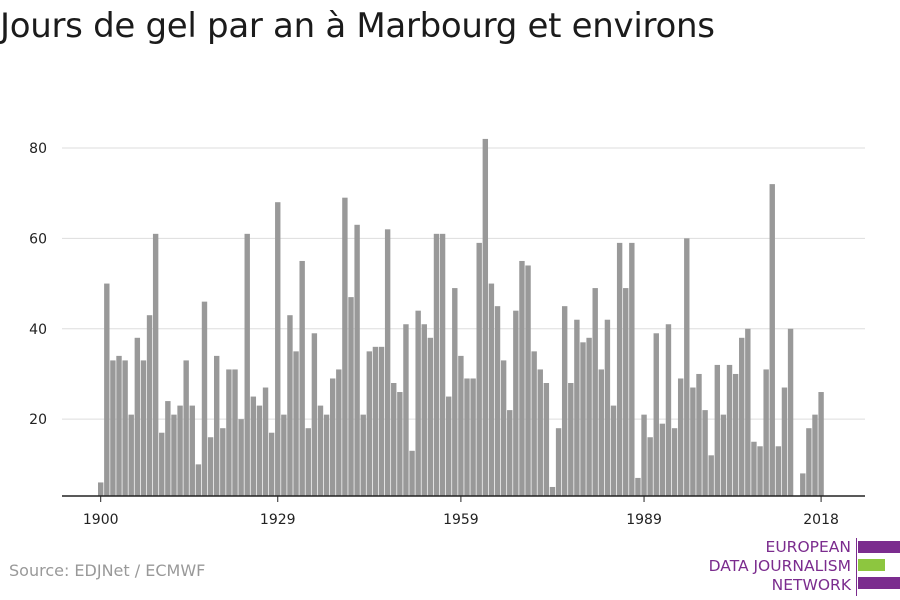 The image size is (900, 600). Describe the element at coordinates (821, 444) in the screenshot. I see `bar-2018` at that location.